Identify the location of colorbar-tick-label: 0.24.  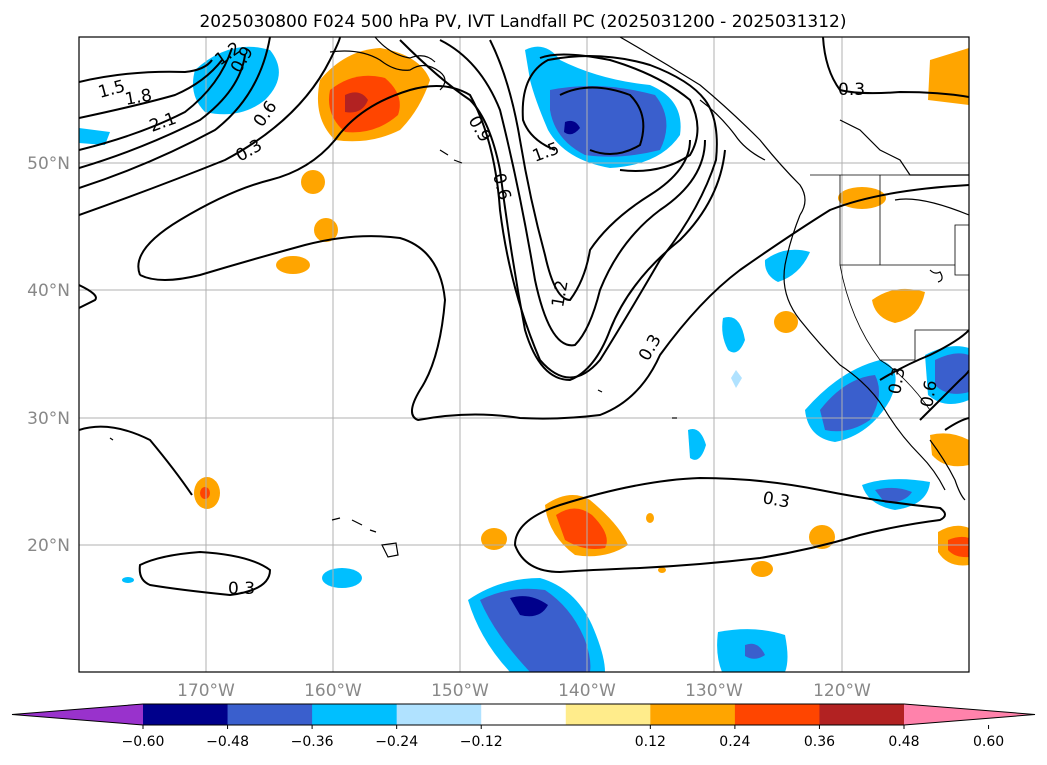
(734, 742).